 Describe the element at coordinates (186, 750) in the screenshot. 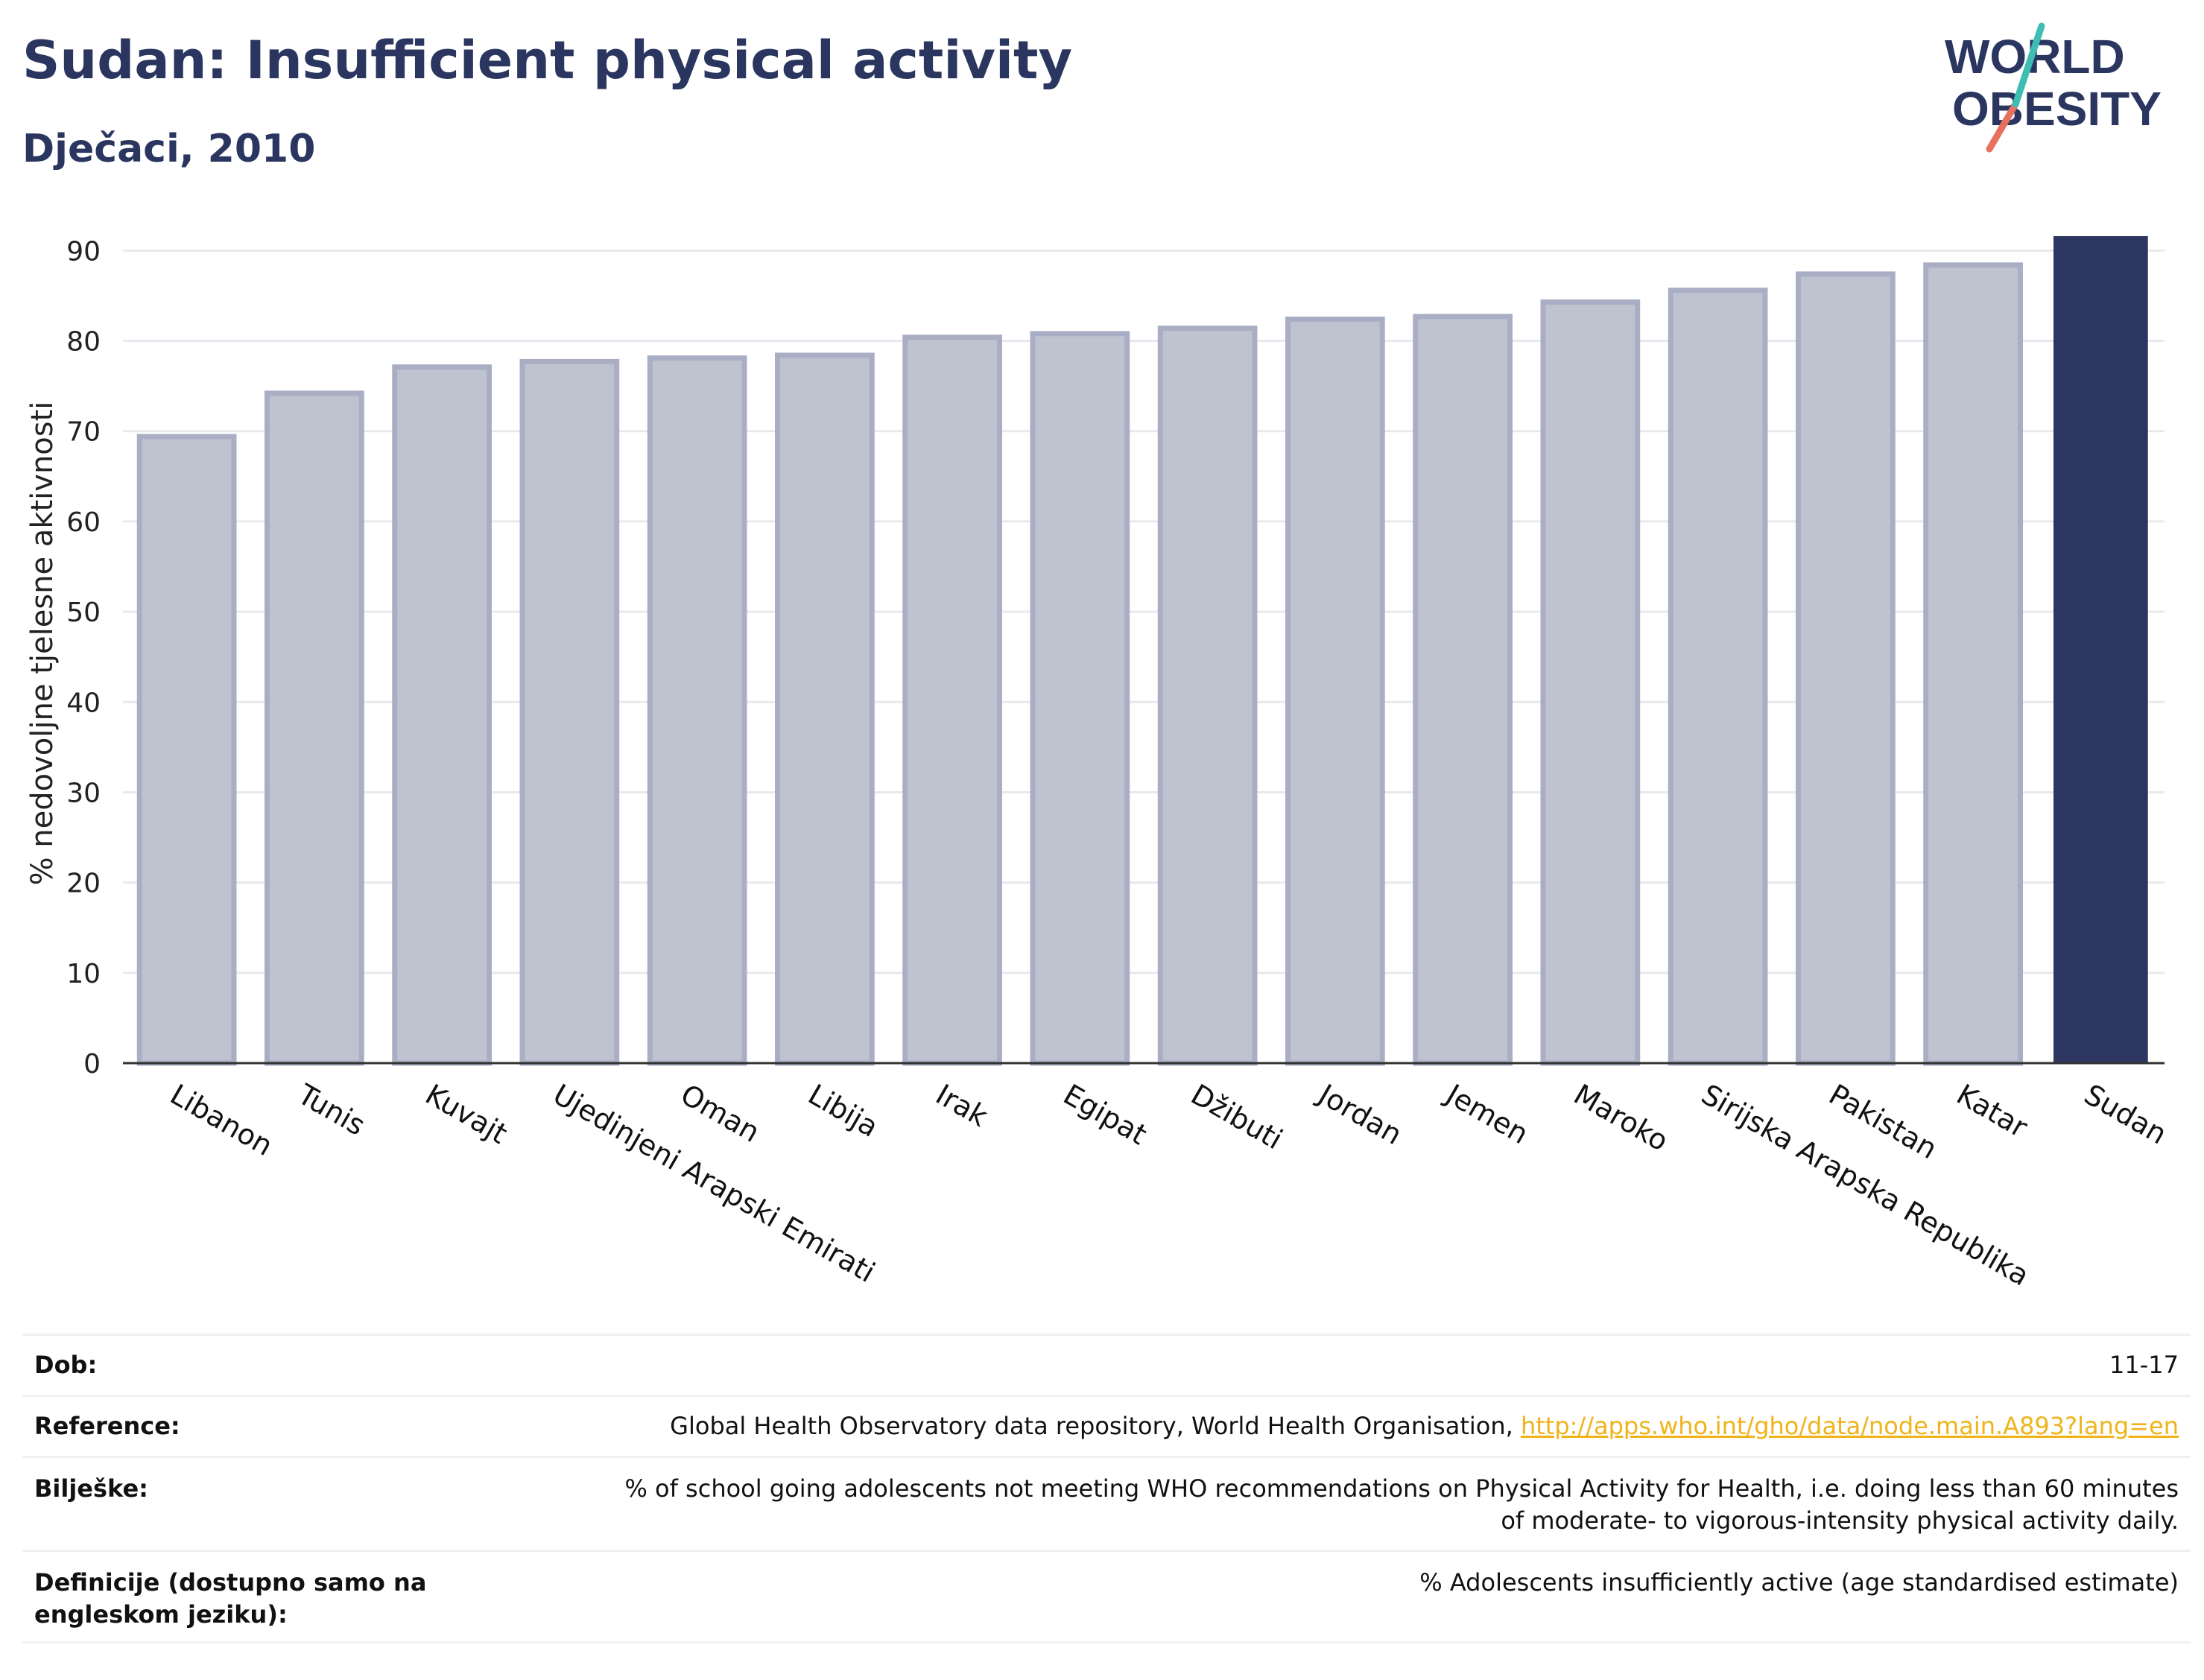

I see `bar-libanon` at that location.